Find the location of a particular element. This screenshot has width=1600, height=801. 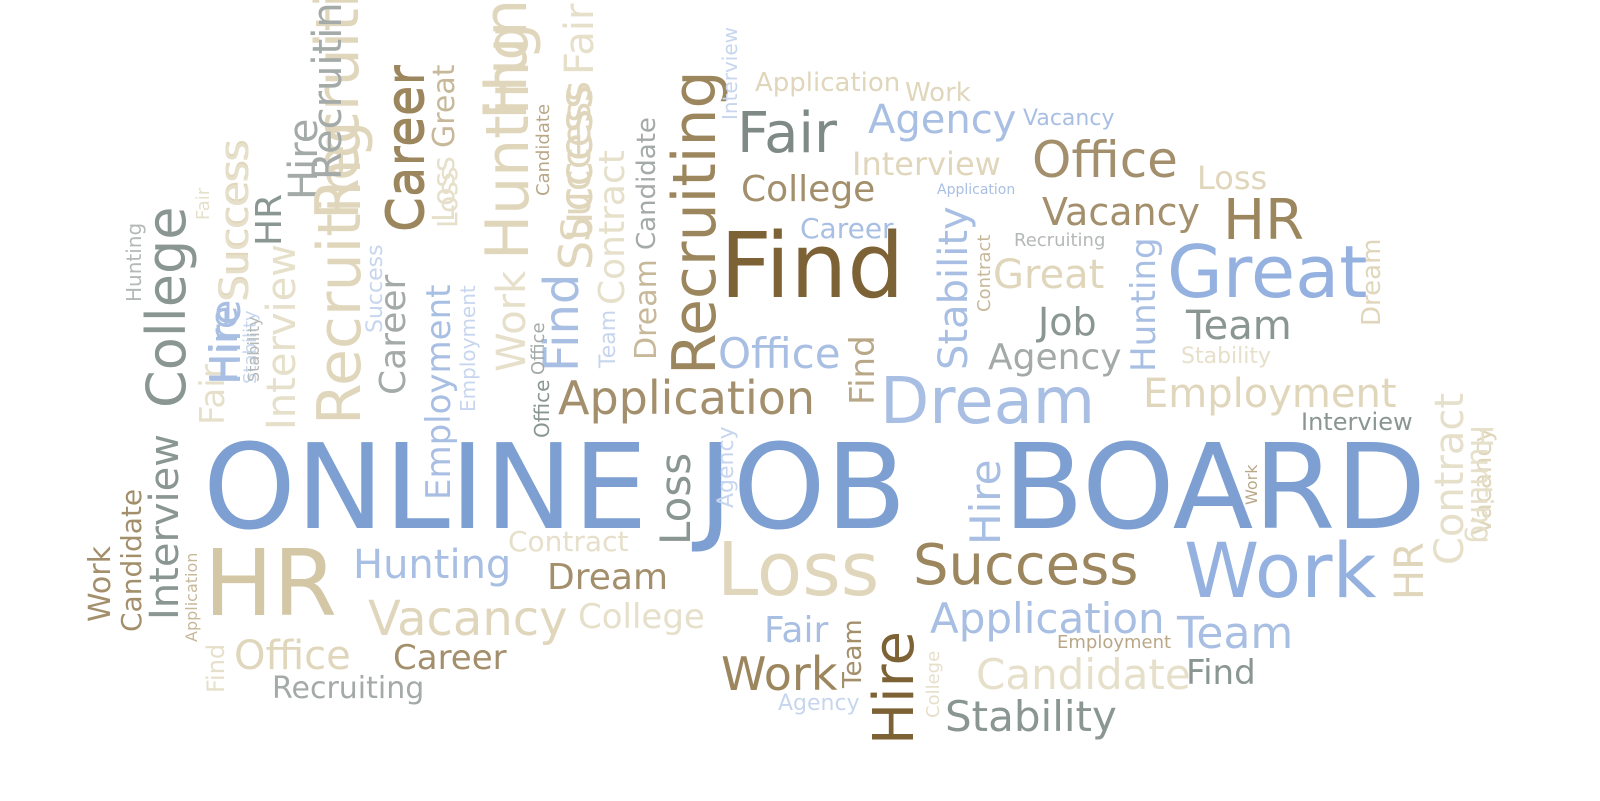

title-word-job: JOB is located at coordinates (802, 487).